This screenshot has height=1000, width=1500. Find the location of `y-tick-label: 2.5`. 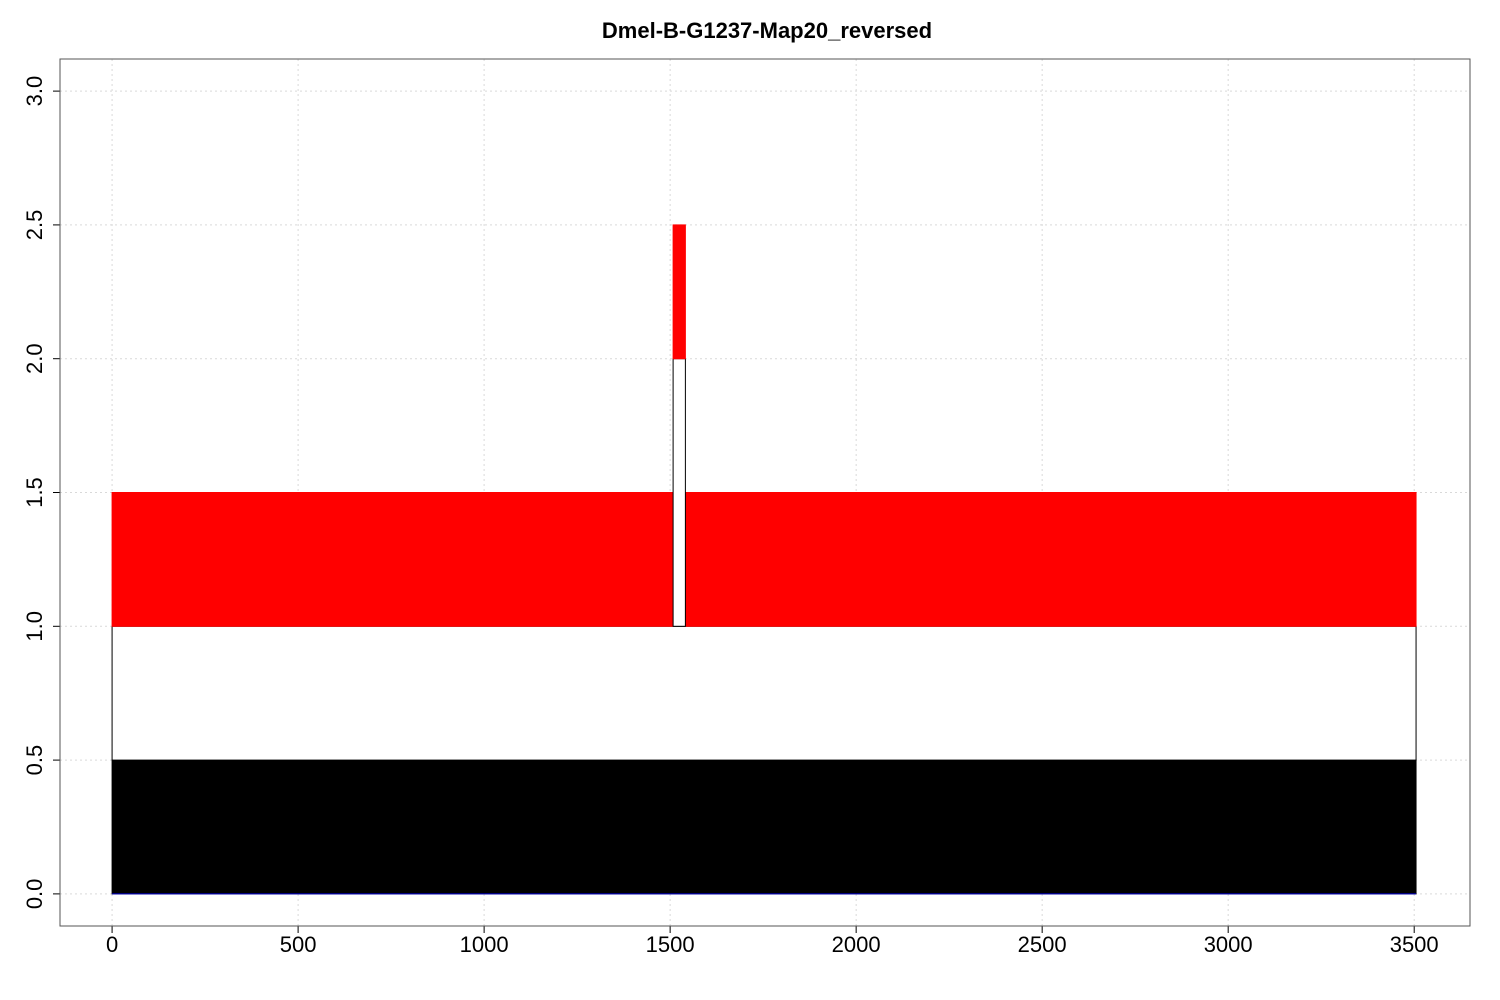

y-tick-label: 2.5 is located at coordinates (34, 225).